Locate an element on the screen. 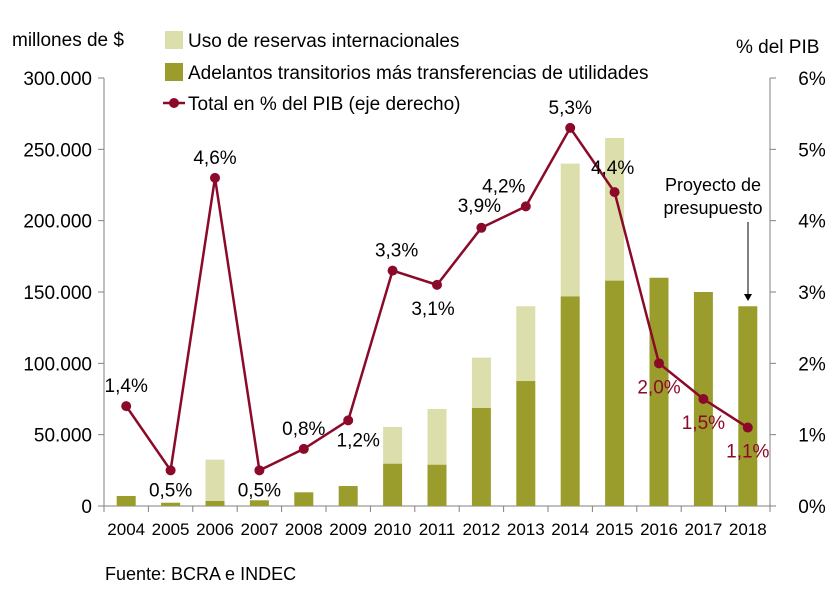  x-tick-label: 2004 is located at coordinates (126, 529).